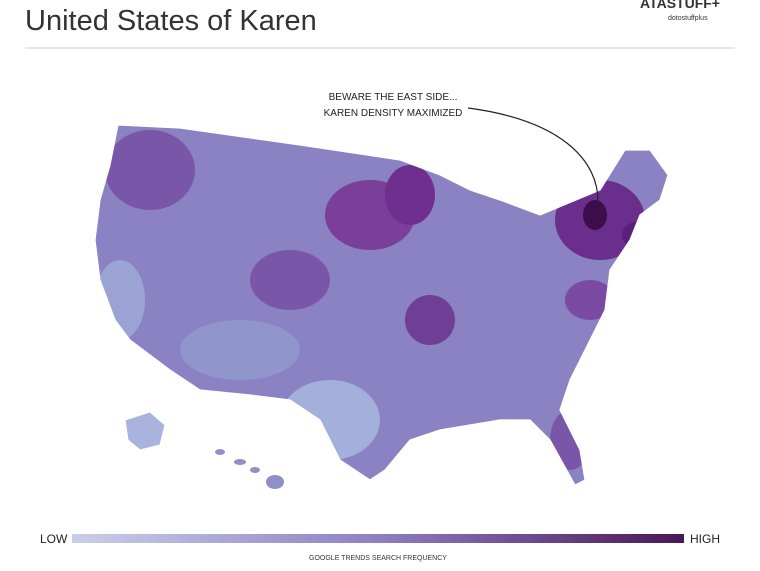  I want to click on brand: ATASTUFF+, so click(680, 5).